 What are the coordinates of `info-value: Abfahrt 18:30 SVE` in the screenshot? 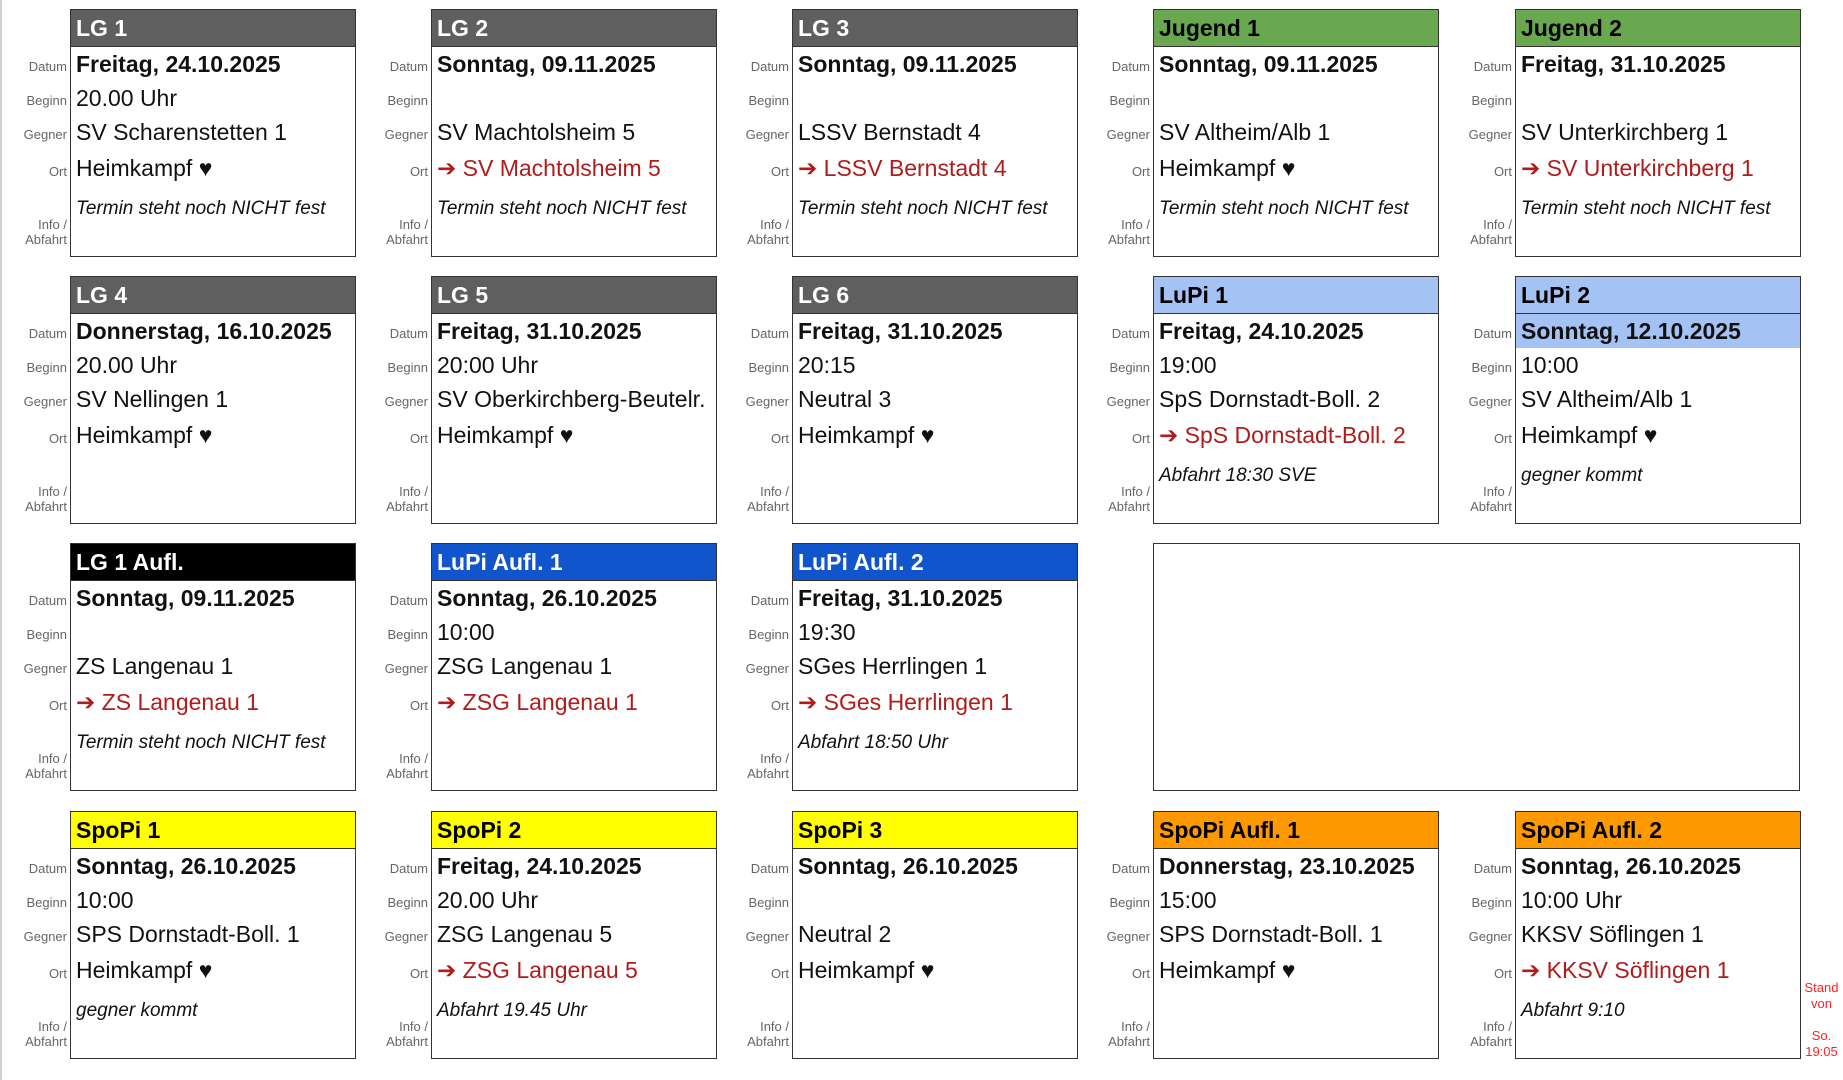 It's located at (1238, 475).